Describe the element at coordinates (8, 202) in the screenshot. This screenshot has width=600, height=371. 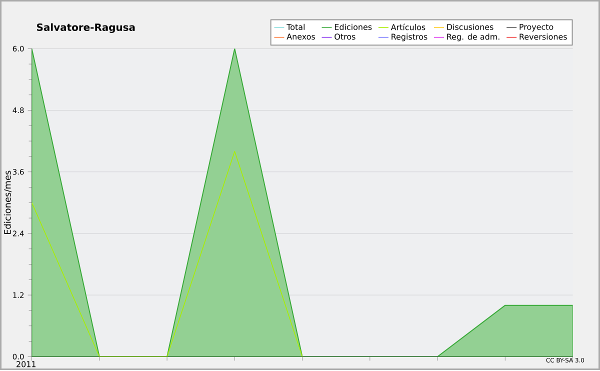
I see `y-axis-title: Ediciones/mes` at that location.